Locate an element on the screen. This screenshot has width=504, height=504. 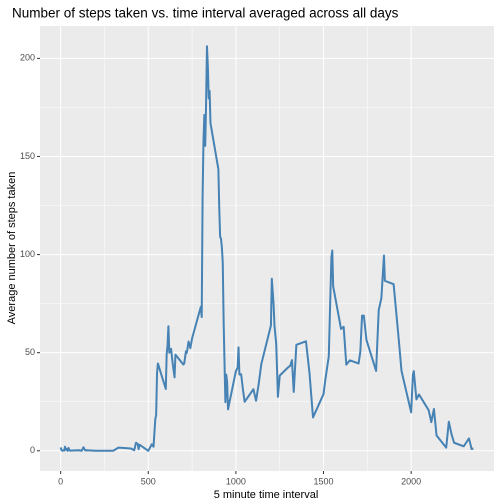
y-tick-label: 200 is located at coordinates (27, 58).